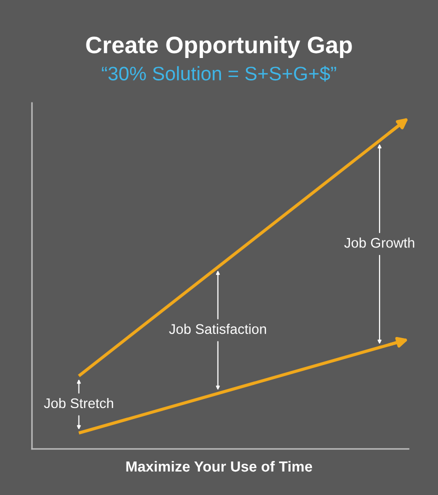 This screenshot has width=438, height=495. Describe the element at coordinates (79, 403) in the screenshot. I see `annotation: Job Stretch` at that location.